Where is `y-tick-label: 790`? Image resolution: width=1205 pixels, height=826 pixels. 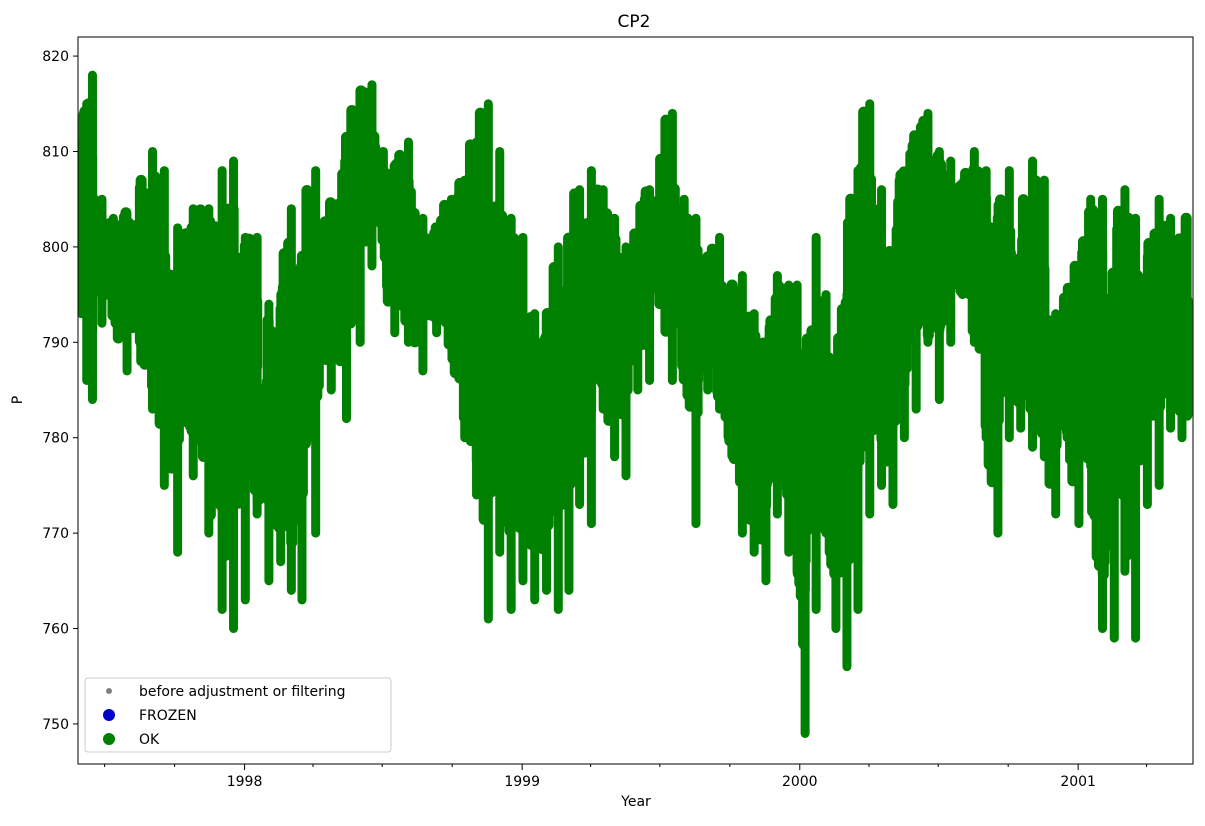
y-tick-label: 790 is located at coordinates (55, 343).